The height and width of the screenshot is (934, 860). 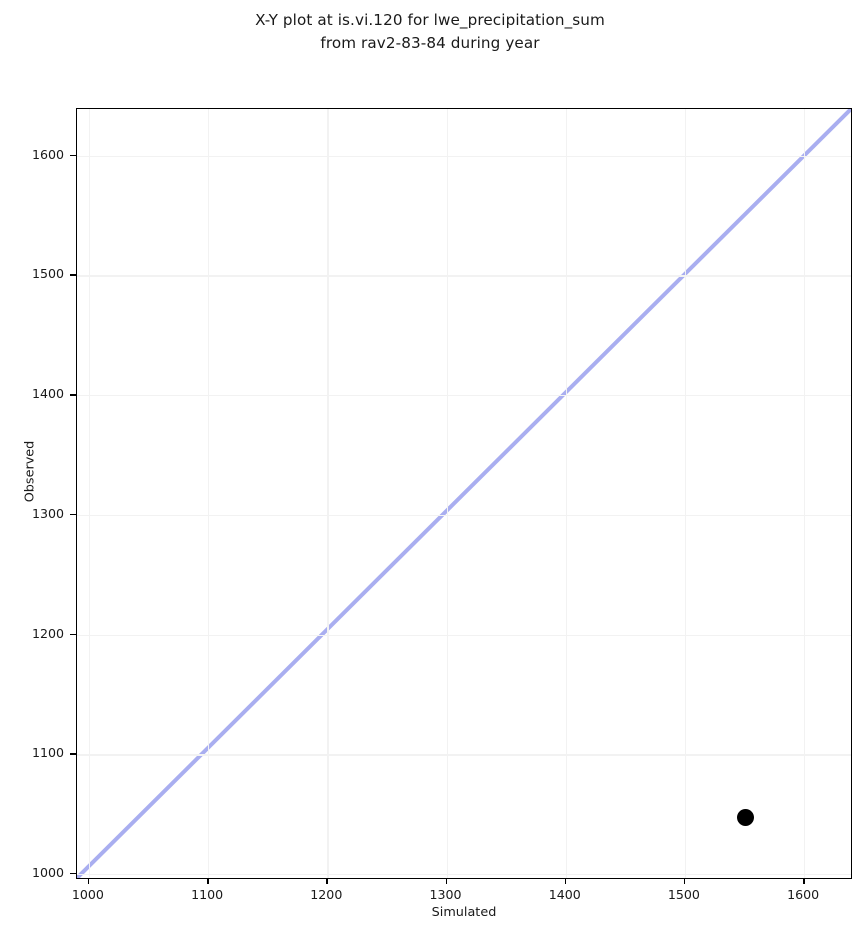 I want to click on y-axis-tick-label: 1400, so click(x=47, y=394).